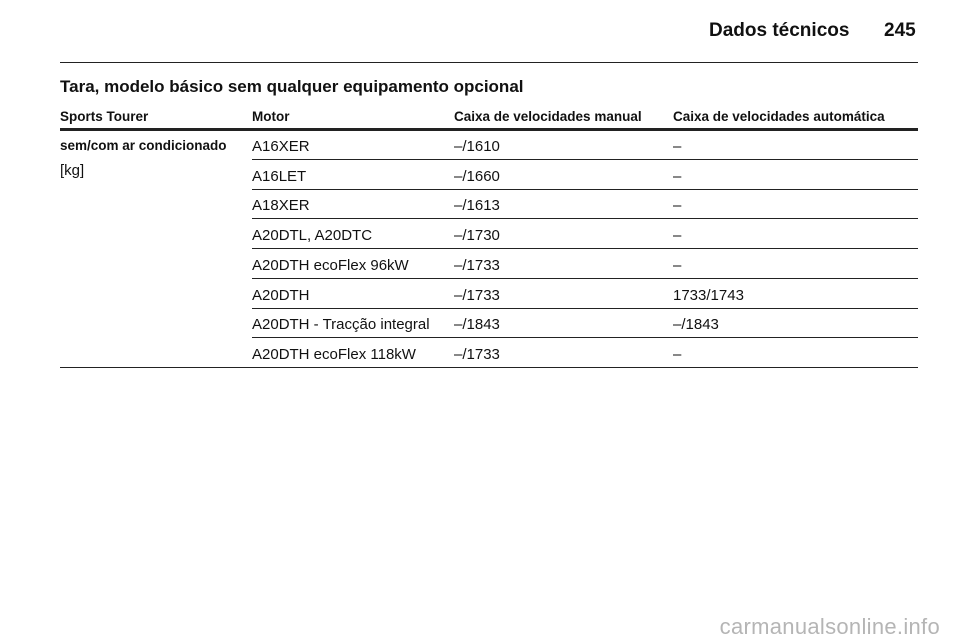 The height and width of the screenshot is (642, 960). I want to click on table-cell: –/1610, so click(477, 146).